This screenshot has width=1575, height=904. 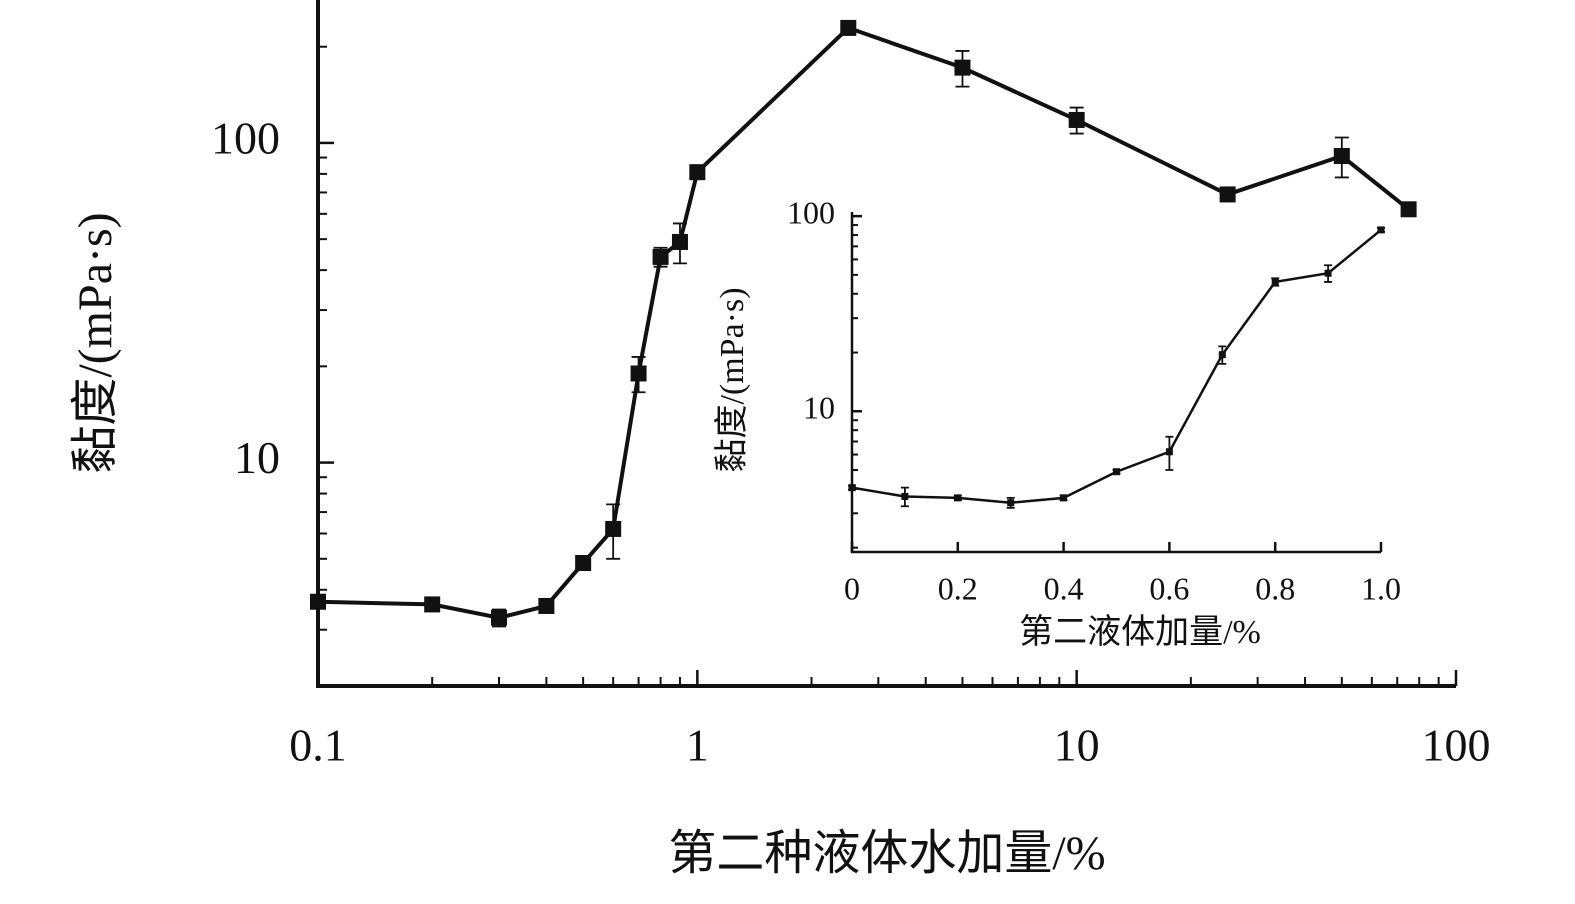 What do you see at coordinates (1275, 588) in the screenshot?
I see `x-tick-label: 0.8` at bounding box center [1275, 588].